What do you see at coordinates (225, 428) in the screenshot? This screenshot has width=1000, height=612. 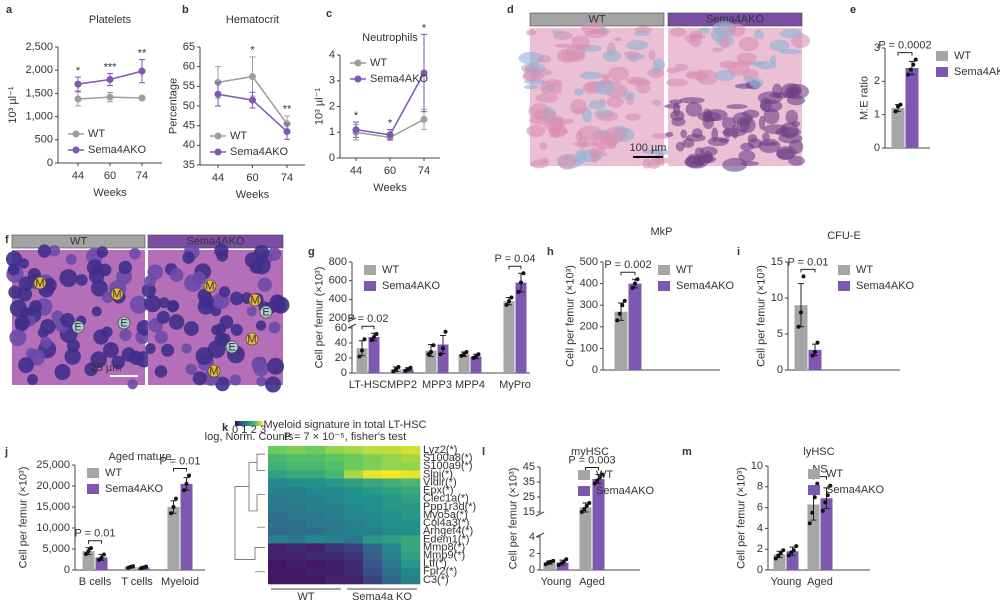 I see `panel-letter: k` at bounding box center [225, 428].